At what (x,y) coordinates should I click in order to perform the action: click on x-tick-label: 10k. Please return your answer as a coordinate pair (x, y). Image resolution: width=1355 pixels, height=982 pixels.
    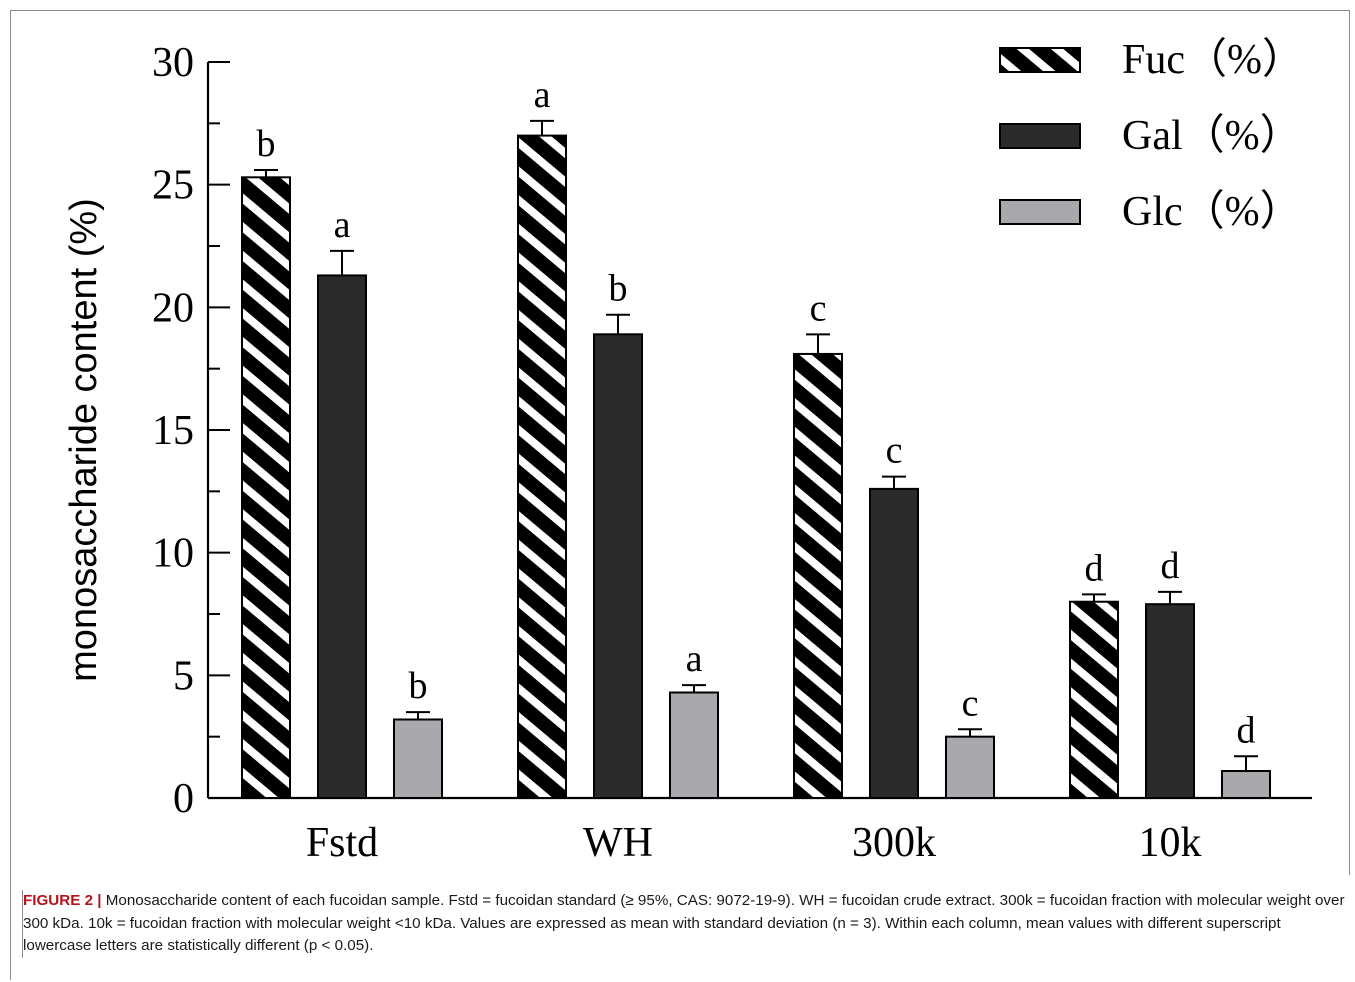
    Looking at the image, I should click on (1170, 843).